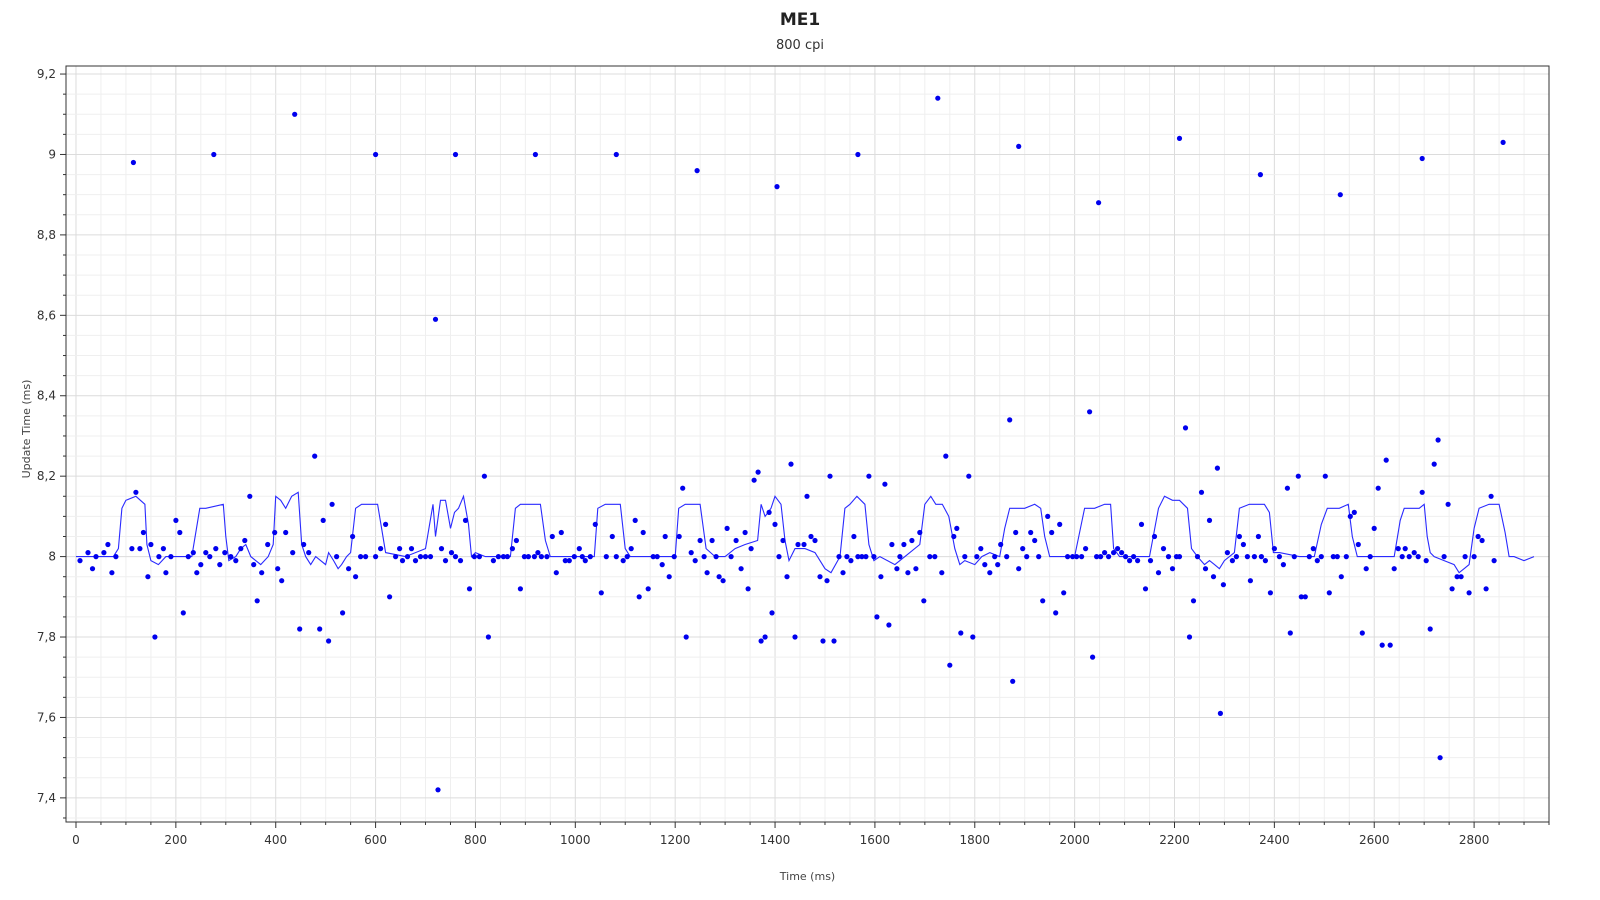 The image size is (1600, 900). I want to click on x-tick-label: 2000, so click(1074, 840).